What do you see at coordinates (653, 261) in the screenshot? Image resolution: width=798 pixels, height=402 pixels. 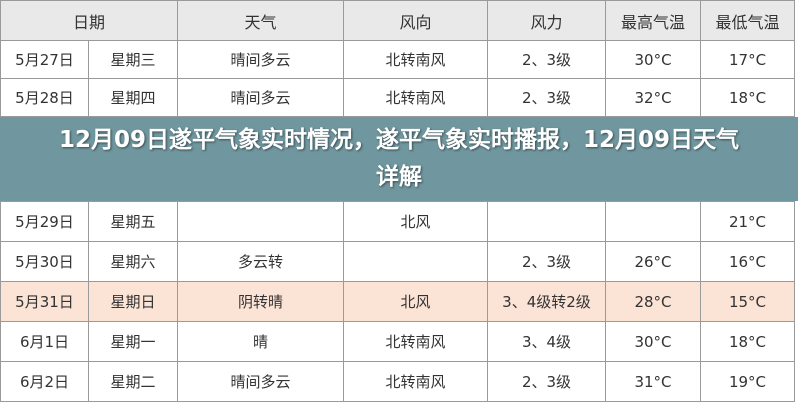 I see `cell-high-temp: 26°C` at bounding box center [653, 261].